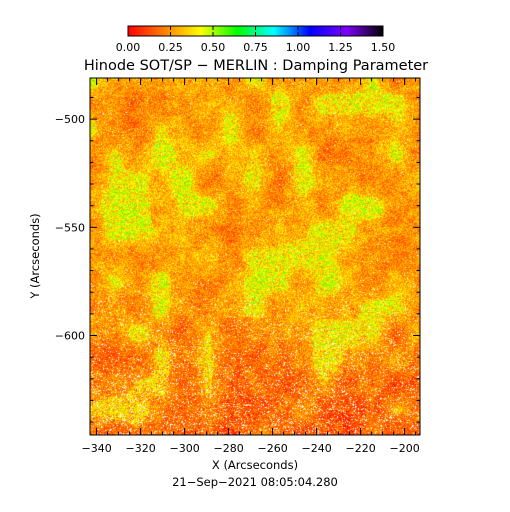 The image size is (510, 512). I want to click on colorbar-ticks, so click(255, 31).